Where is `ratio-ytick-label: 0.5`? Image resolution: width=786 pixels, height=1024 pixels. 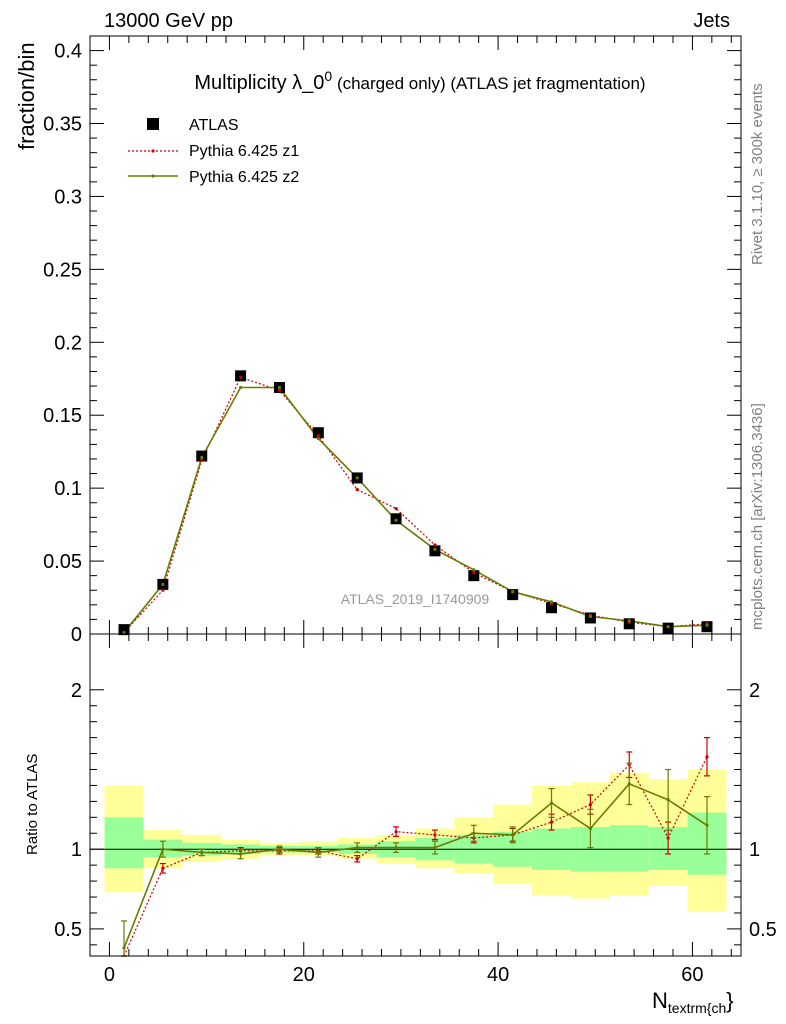 ratio-ytick-label: 0.5 is located at coordinates (68, 930).